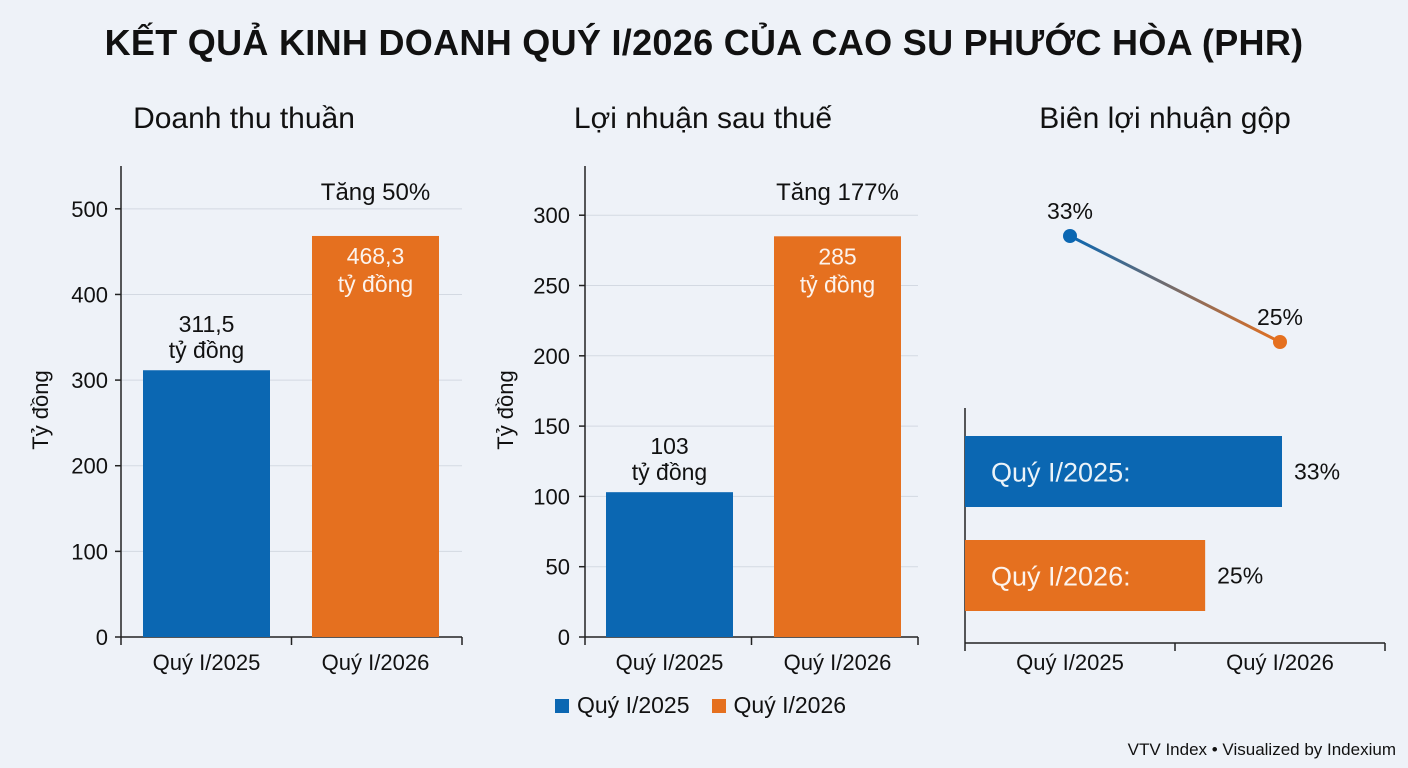 This screenshot has height=768, width=1408. What do you see at coordinates (669, 446) in the screenshot?
I see `profit-bar-value-label: 103` at bounding box center [669, 446].